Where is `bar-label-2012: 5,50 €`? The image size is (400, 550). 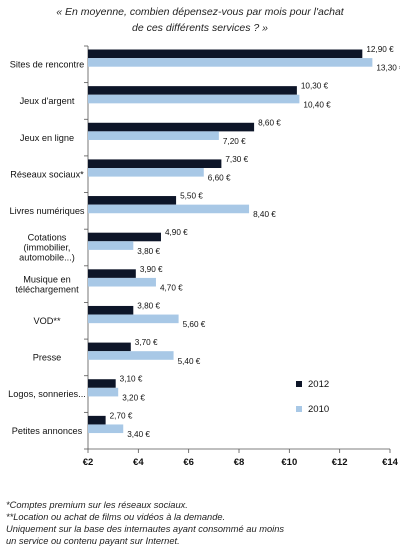
bar-label-2012: 5,50 € is located at coordinates (191, 196).